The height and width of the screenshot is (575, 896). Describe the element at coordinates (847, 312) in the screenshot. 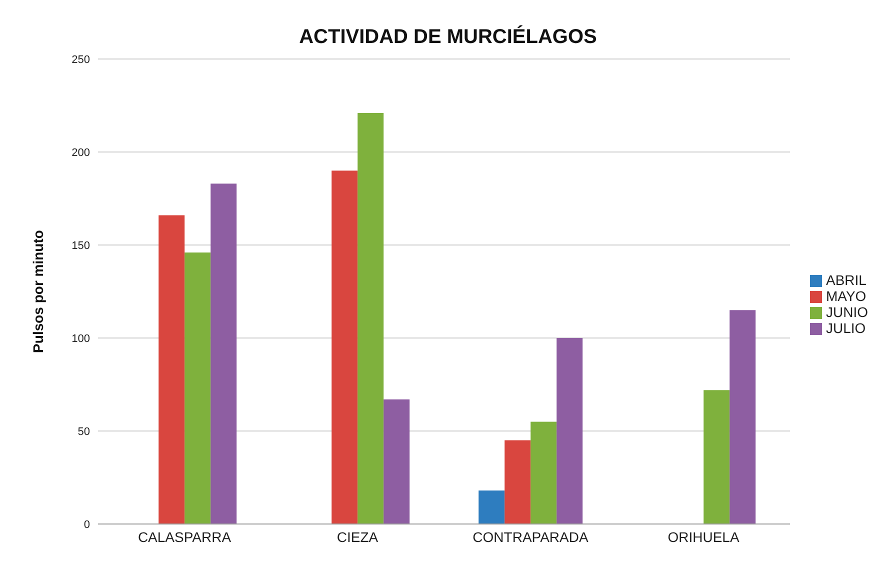

I see `legend-label: JUNIO` at that location.